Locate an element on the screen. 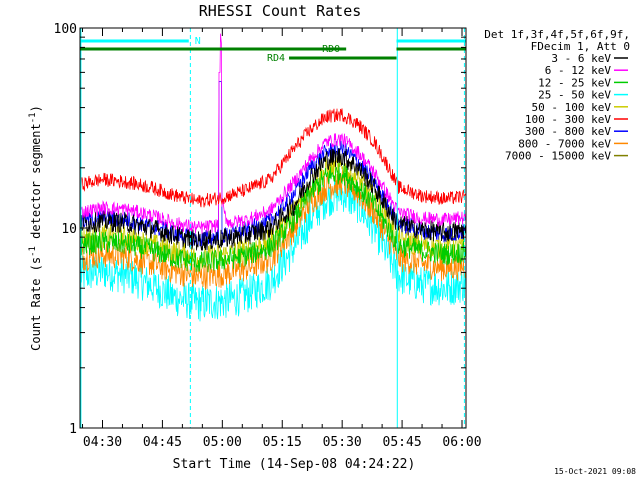 This screenshot has height=480, width=640. svg-text:Count Rate (s-1 detector segme: Count Rate (s-1 detector segment-1) is located at coordinates (35, 228).